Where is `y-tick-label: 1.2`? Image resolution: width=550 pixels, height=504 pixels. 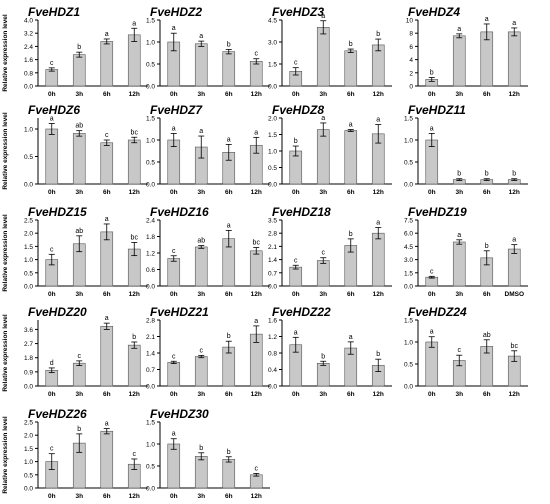 y-tick-label: 1.2 is located at coordinates (272, 337).